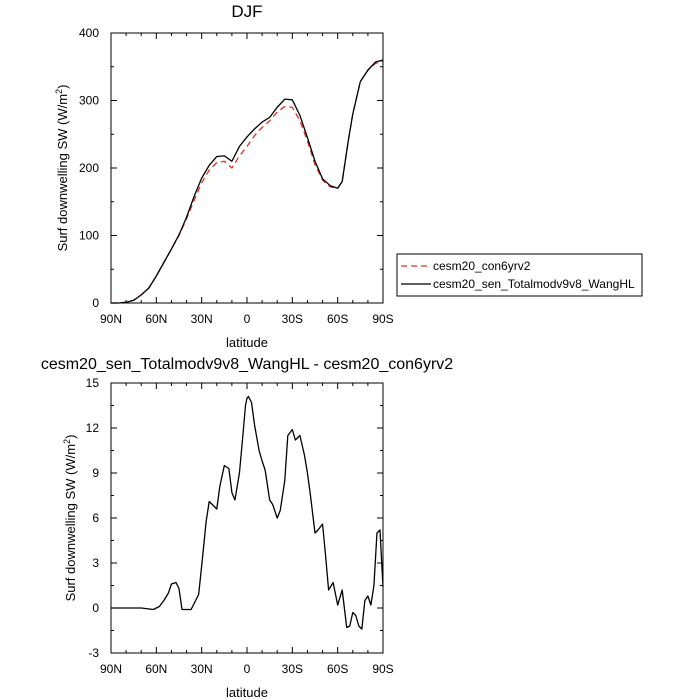 The height and width of the screenshot is (700, 700). I want to click on top-chart-ylabel: Surf downwelling SW (W/m2), so click(62, 168).